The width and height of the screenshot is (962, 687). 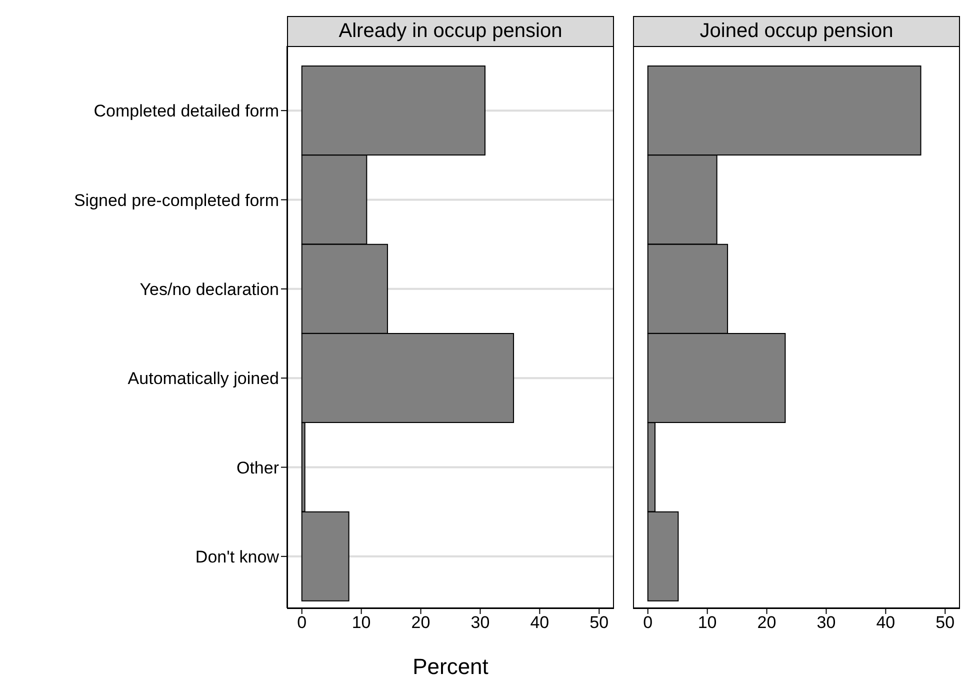 I want to click on y-tick-label: Other, so click(x=258, y=468).